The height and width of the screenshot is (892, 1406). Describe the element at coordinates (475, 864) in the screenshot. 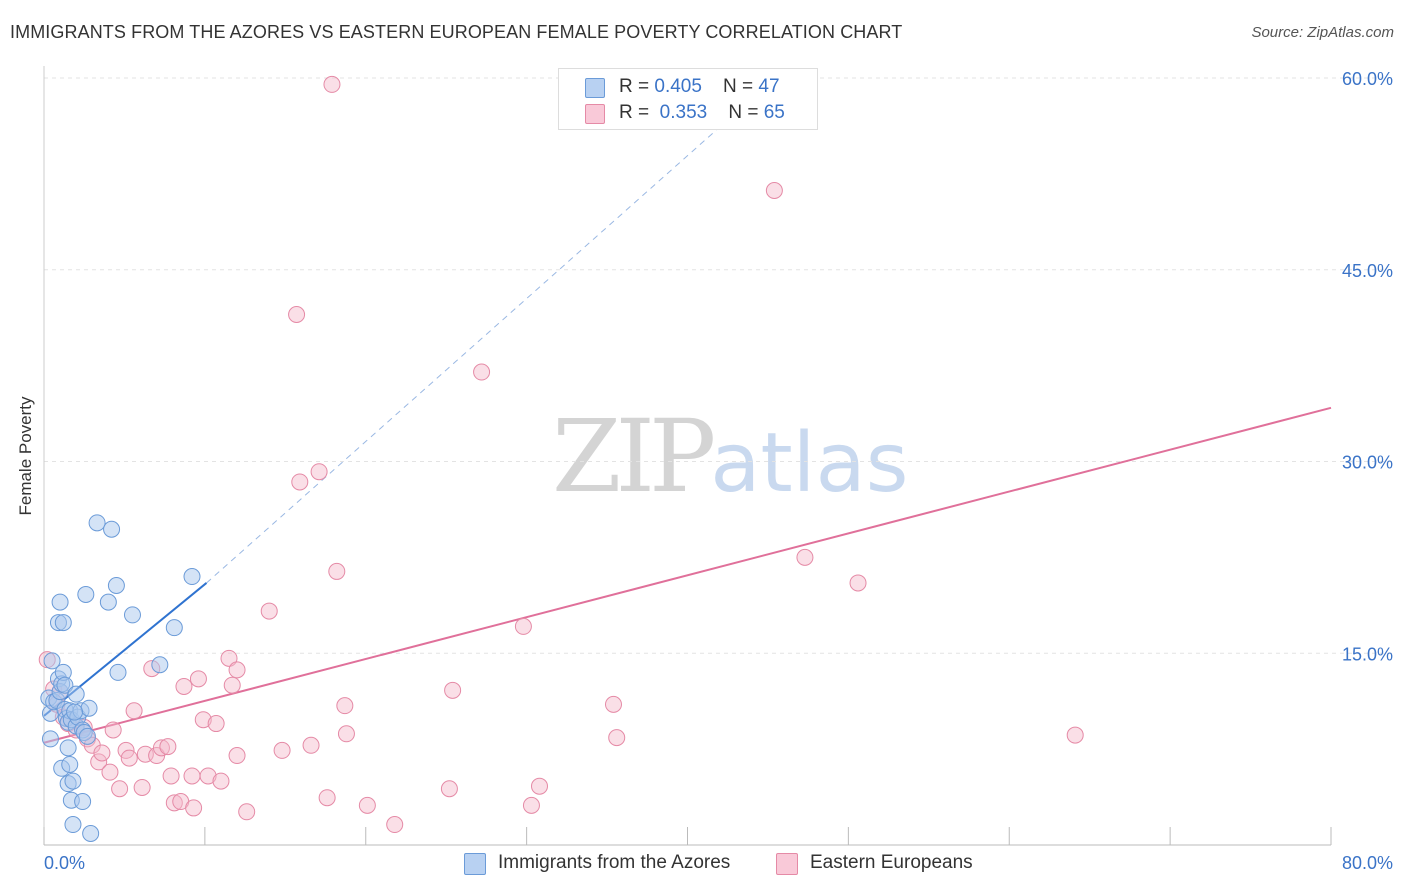

I see `bottom-legend-swatch-azores` at that location.